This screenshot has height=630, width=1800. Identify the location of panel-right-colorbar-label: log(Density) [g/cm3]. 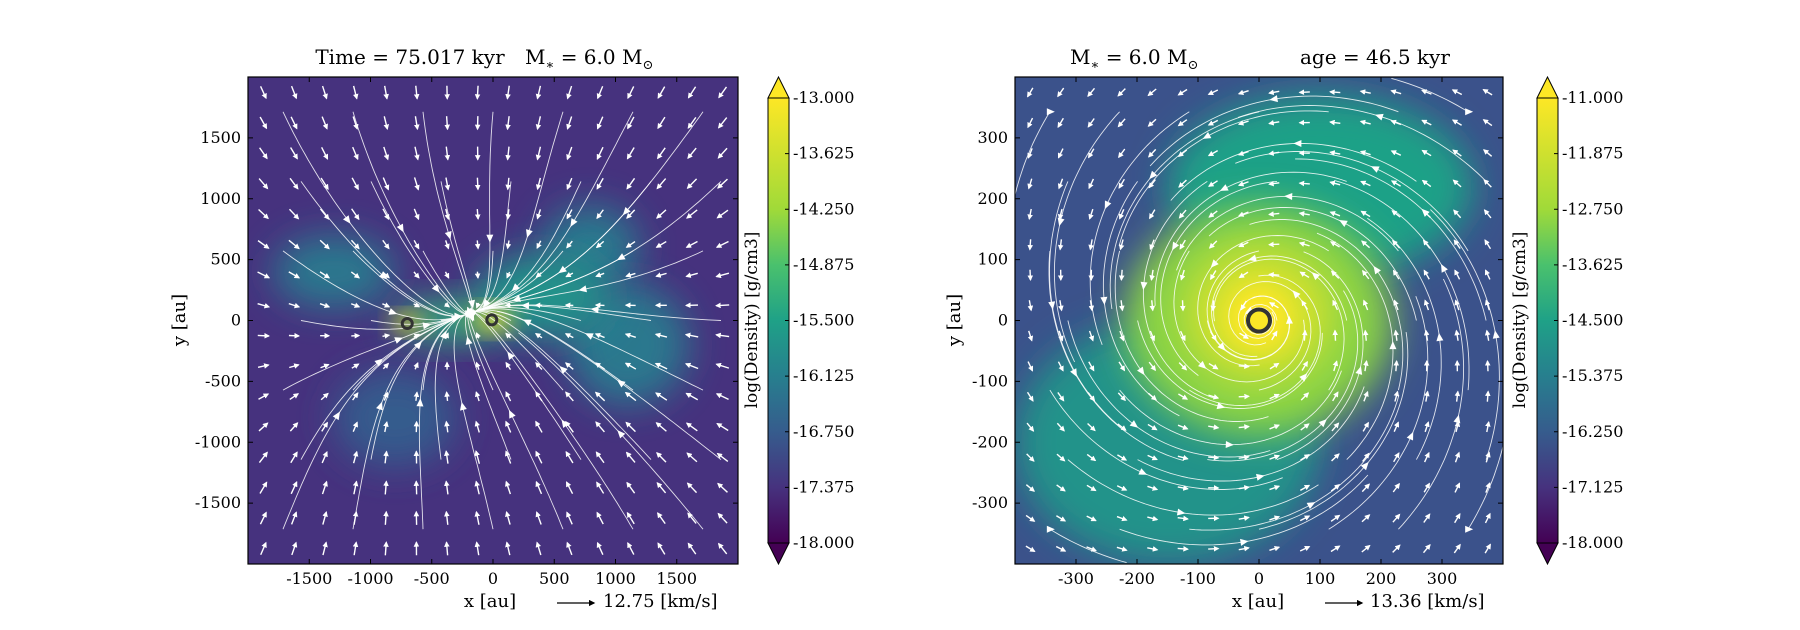
(1520, 320).